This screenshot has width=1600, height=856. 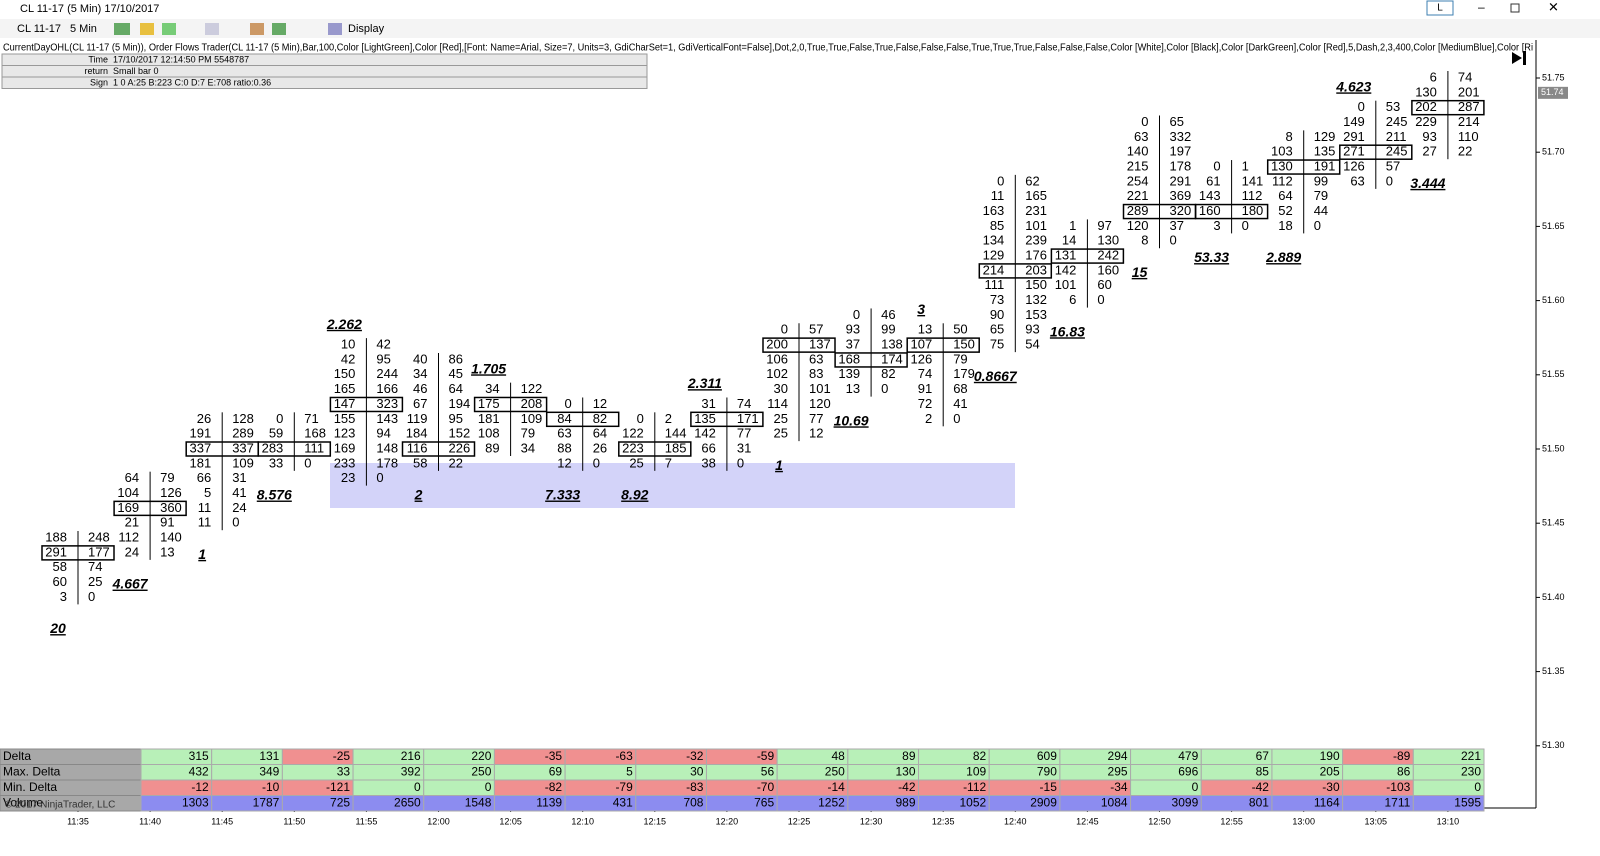 What do you see at coordinates (39, 29) in the screenshot?
I see `instrument-select: CL 11-17` at bounding box center [39, 29].